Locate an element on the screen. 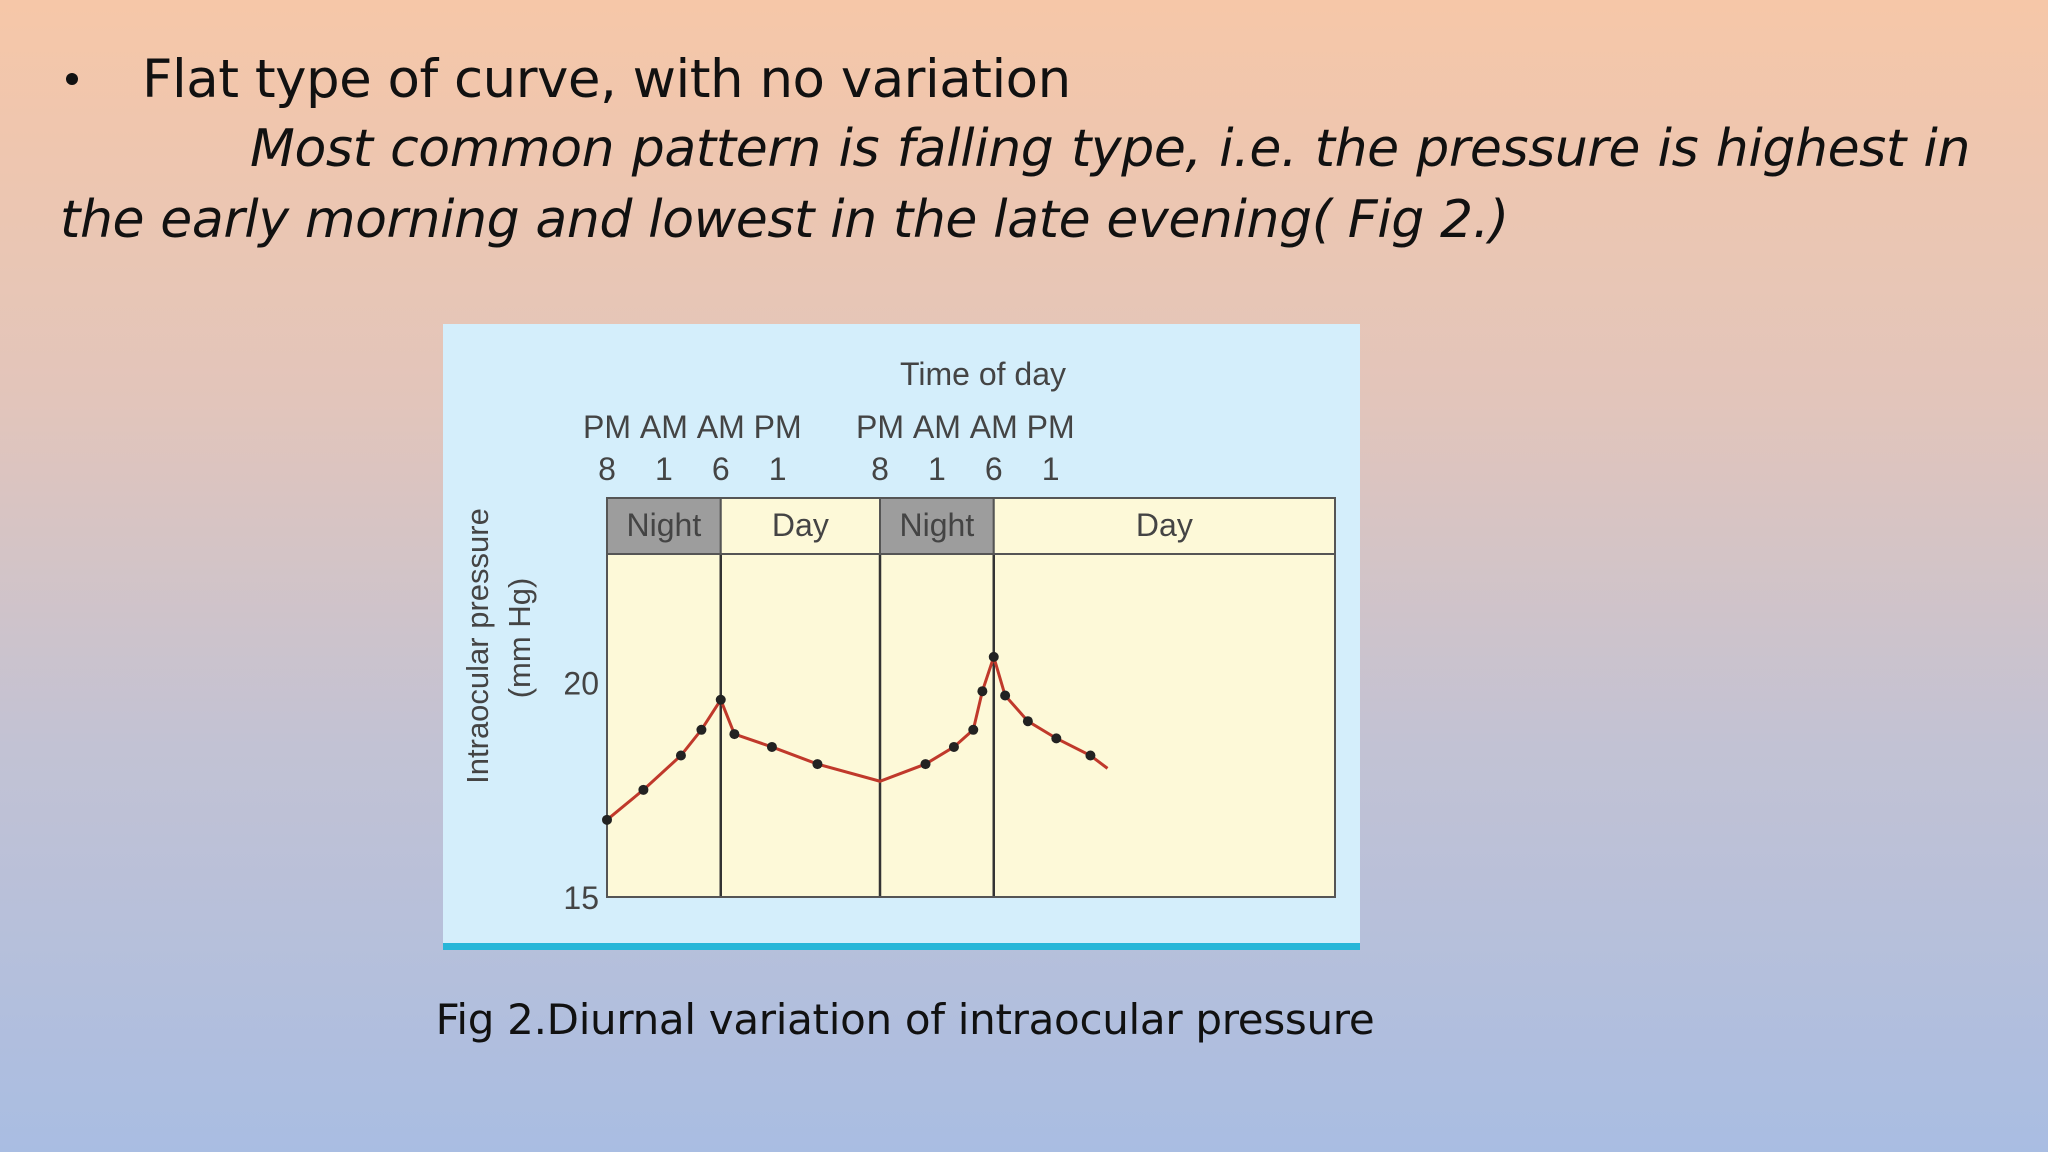  bullet-icon is located at coordinates (72, 79).